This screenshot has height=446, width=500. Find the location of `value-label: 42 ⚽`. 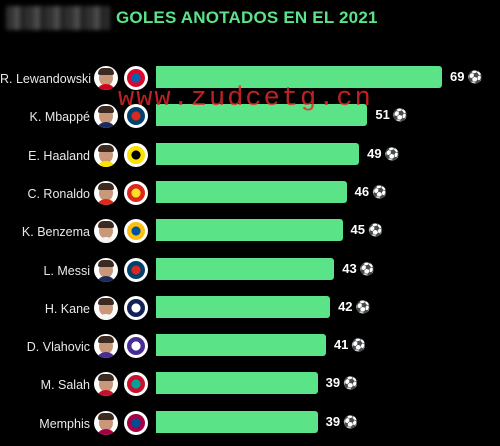

value-label: 42 ⚽ is located at coordinates (354, 306).